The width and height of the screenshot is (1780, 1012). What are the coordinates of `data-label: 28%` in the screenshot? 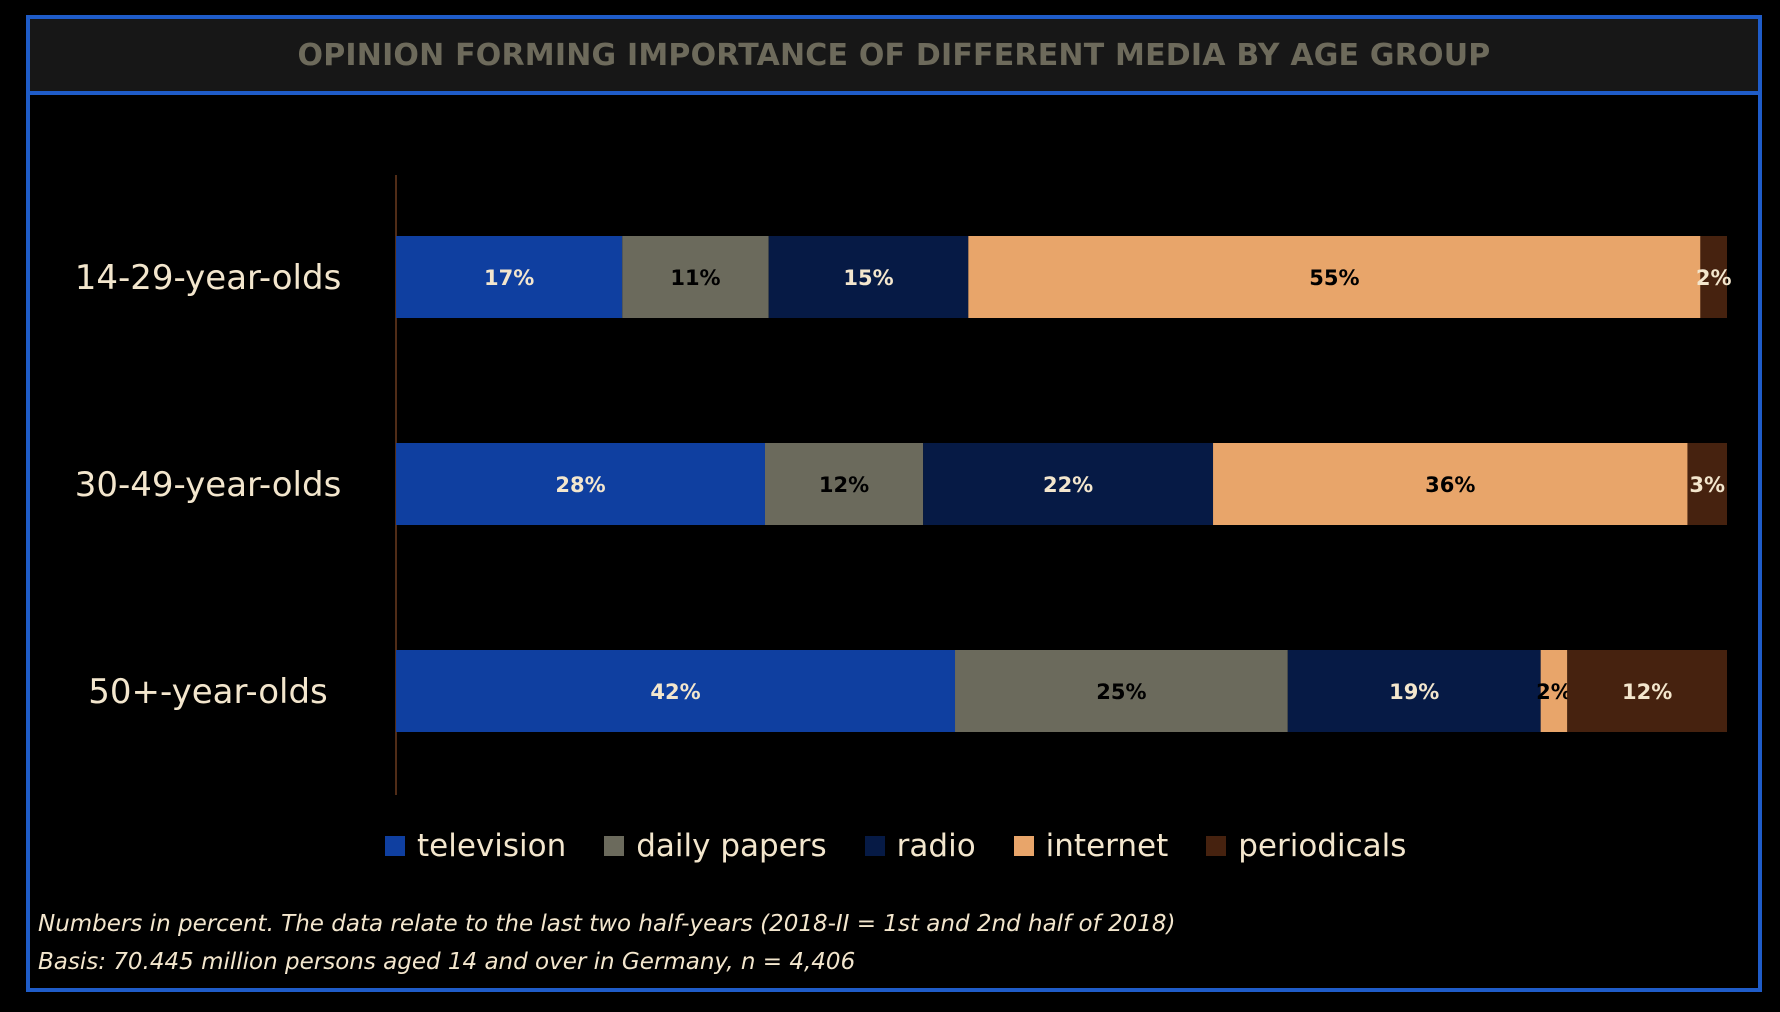 It's located at (580, 485).